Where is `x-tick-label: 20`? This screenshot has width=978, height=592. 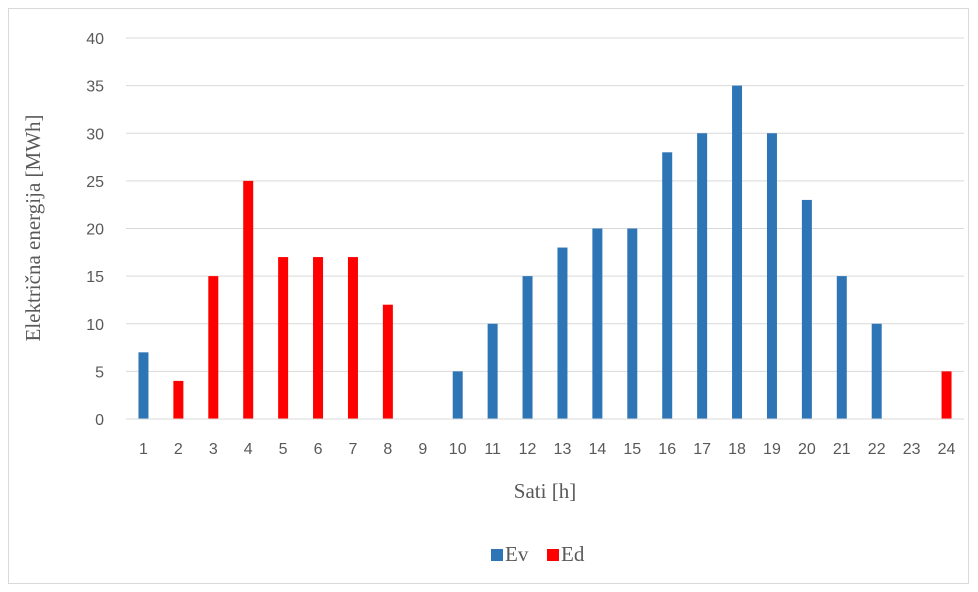
x-tick-label: 20 is located at coordinates (807, 449).